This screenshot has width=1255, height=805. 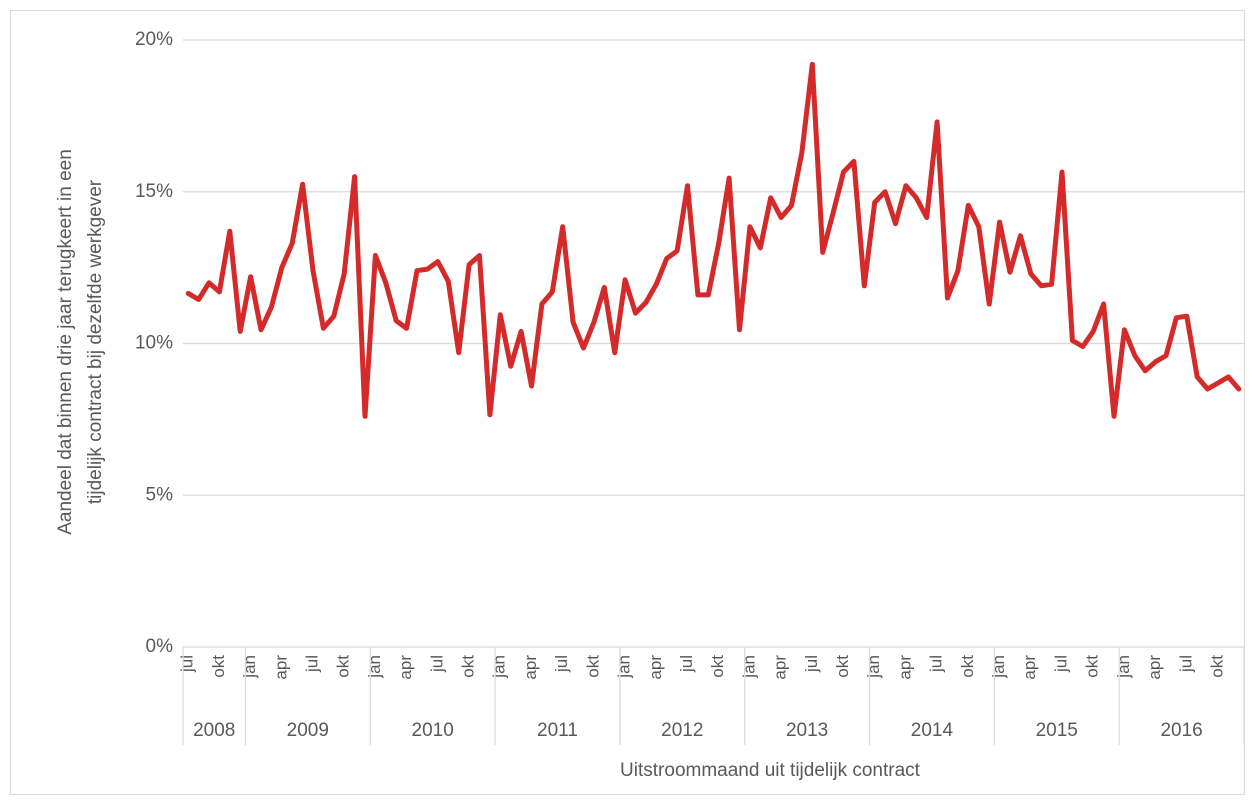 I want to click on x-axis-label: Uitstroommaand uit tijdelijk contract, so click(x=770, y=770).